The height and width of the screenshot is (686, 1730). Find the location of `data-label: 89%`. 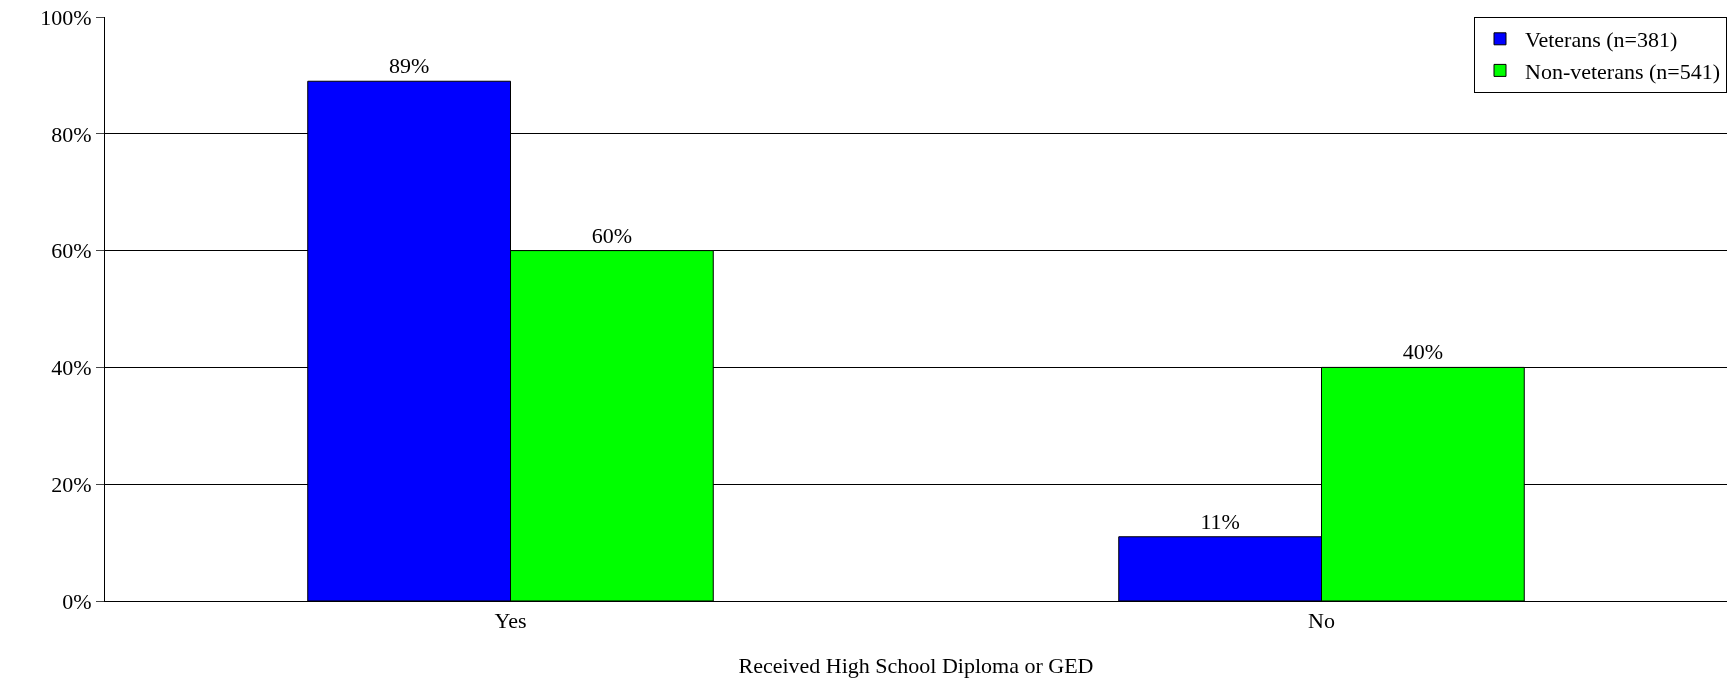

data-label: 89% is located at coordinates (409, 66).